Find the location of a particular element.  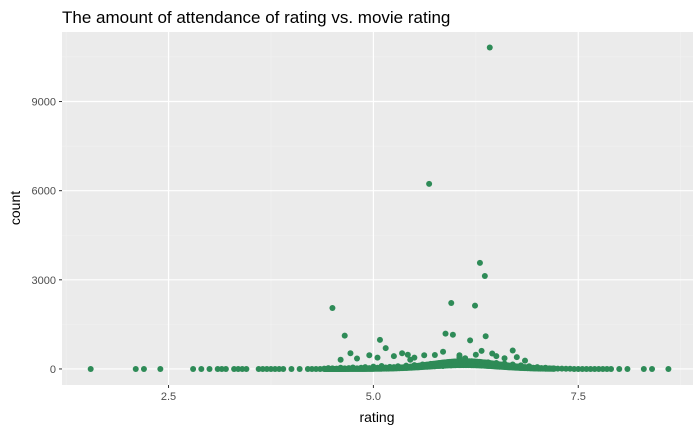

x-axis-ticks: 2.5 5.0 7.5 is located at coordinates (373, 394).